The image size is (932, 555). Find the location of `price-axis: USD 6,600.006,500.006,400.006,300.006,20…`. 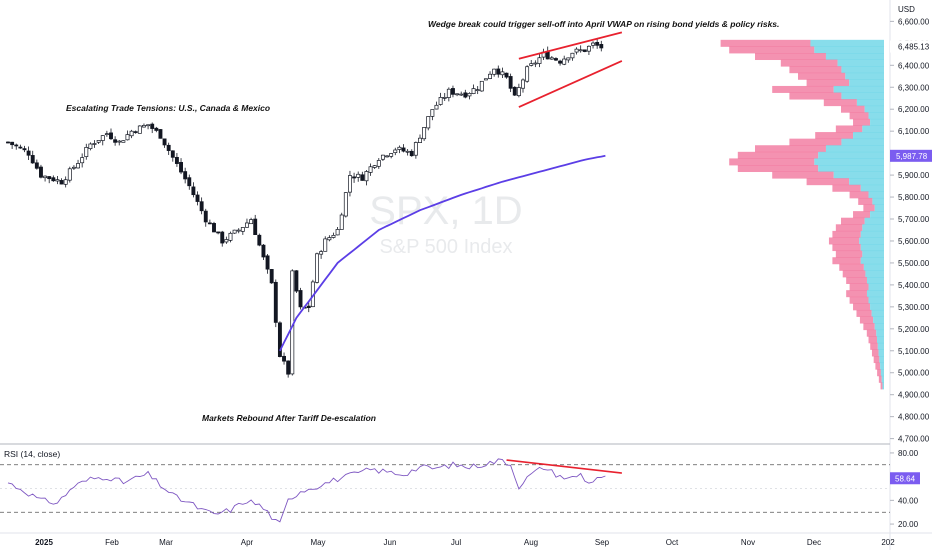

price-axis: USD 6,600.006,500.006,400.006,300.006,20… is located at coordinates (910, 275).